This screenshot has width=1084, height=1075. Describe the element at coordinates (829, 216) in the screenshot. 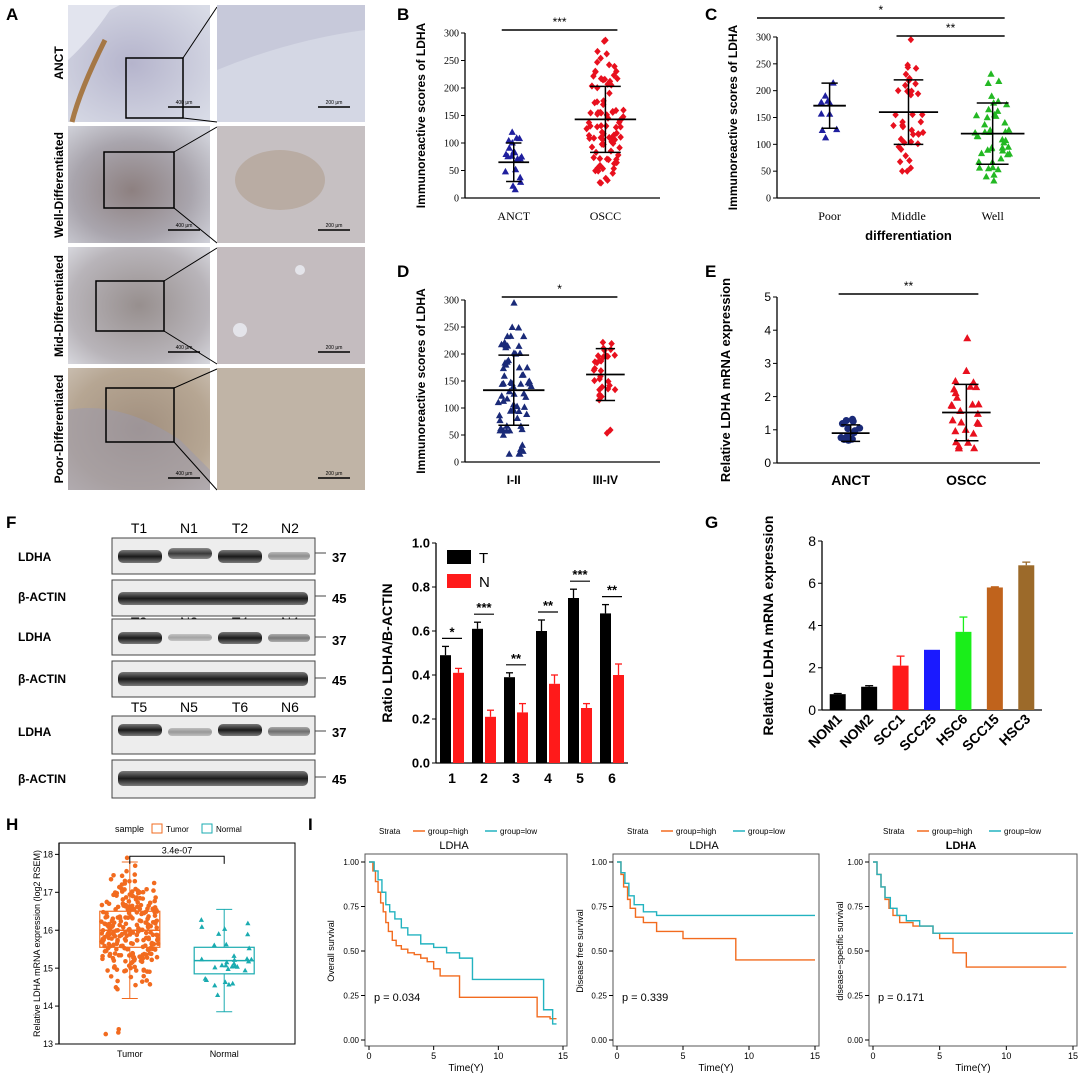

I see `x-tick-label: Poor` at that location.